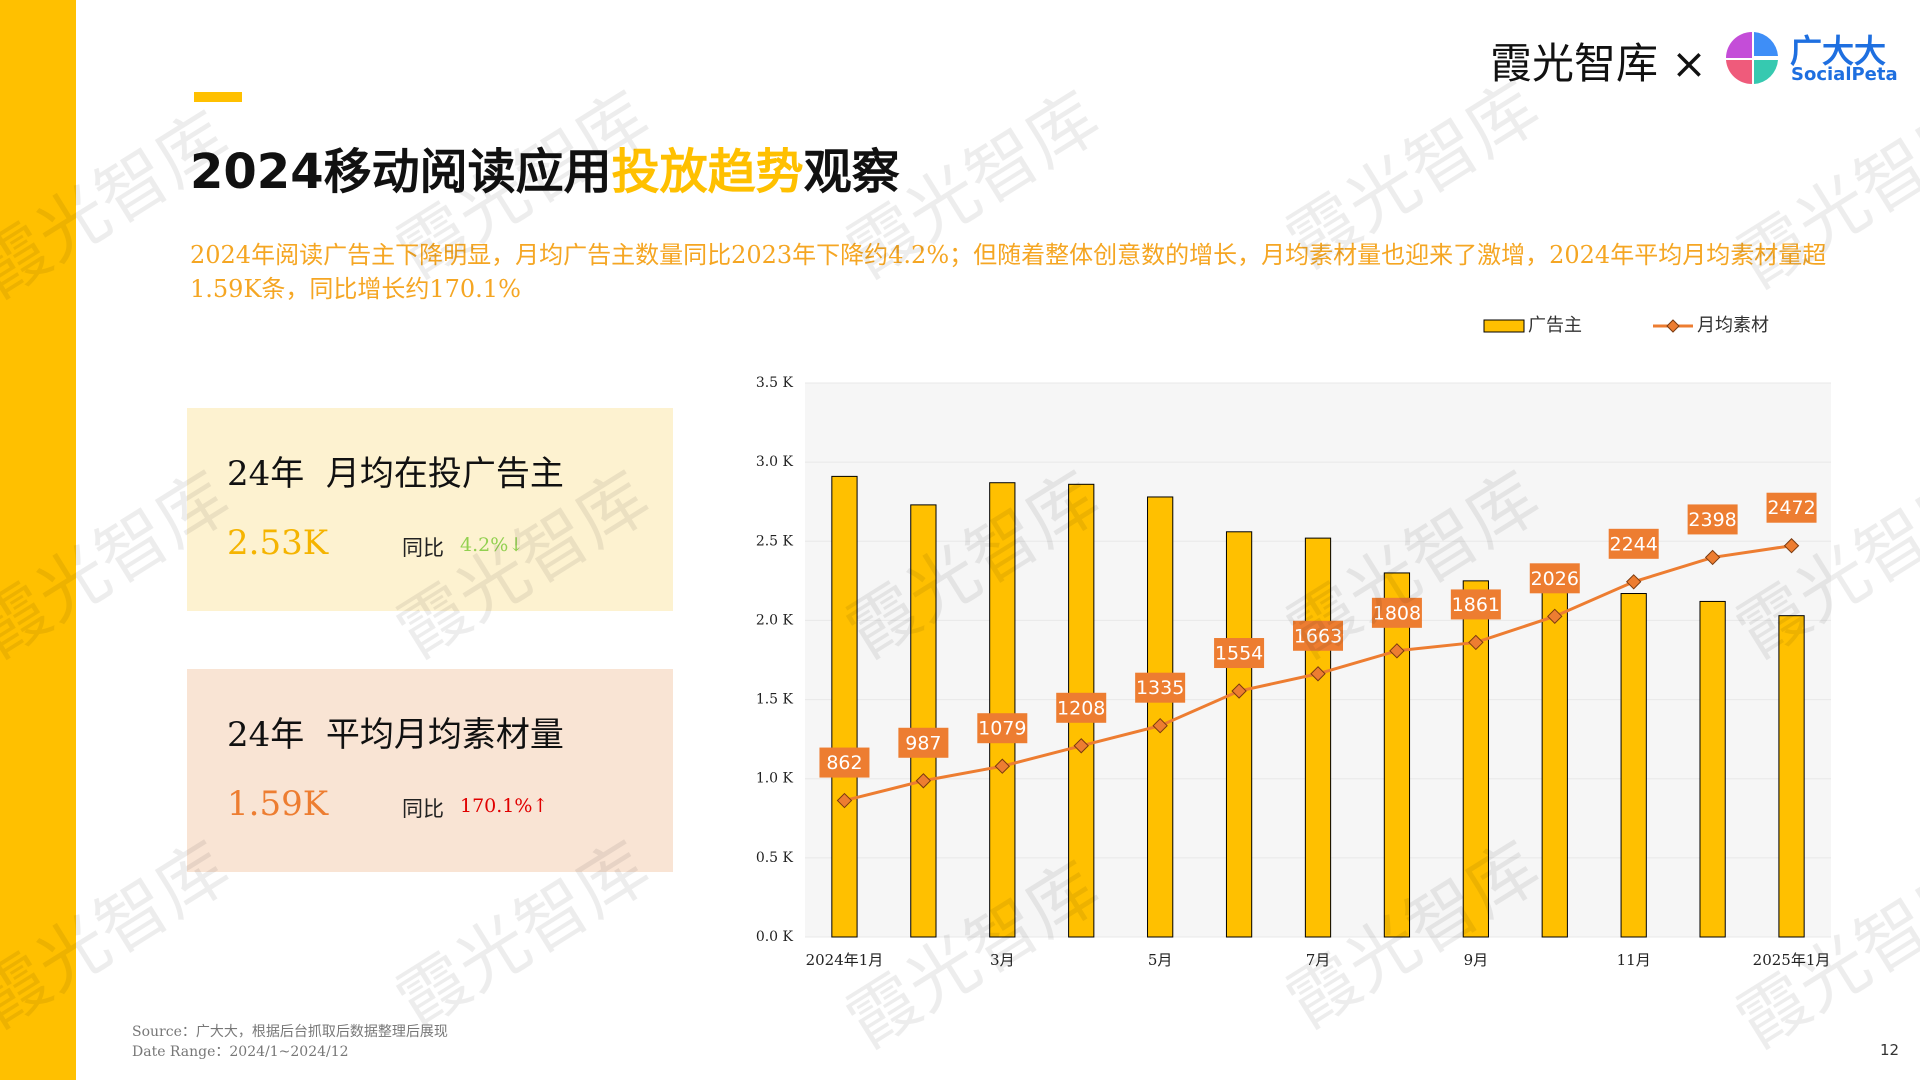 This screenshot has height=1080, width=1920. What do you see at coordinates (430, 509) in the screenshot?
I see `card: 24年 月均在投广告主 2.53K 同比 4.2%↓` at bounding box center [430, 509].